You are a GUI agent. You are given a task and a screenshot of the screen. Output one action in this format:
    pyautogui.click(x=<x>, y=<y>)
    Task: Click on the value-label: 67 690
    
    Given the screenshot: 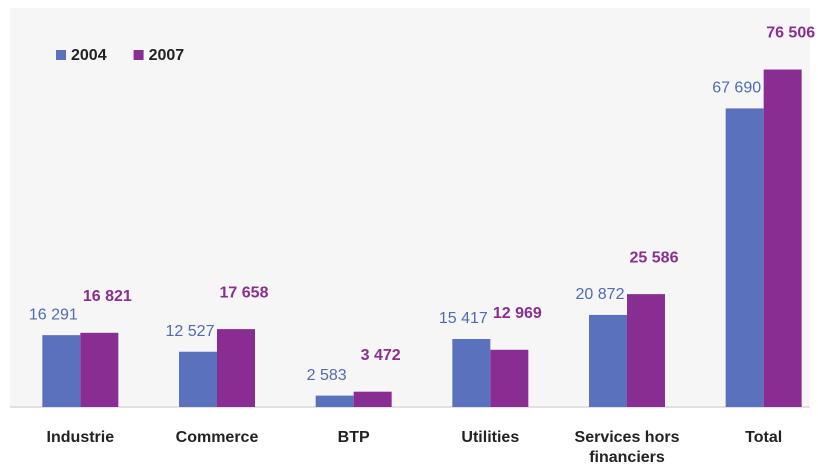 What is the action you would take?
    pyautogui.click(x=736, y=88)
    